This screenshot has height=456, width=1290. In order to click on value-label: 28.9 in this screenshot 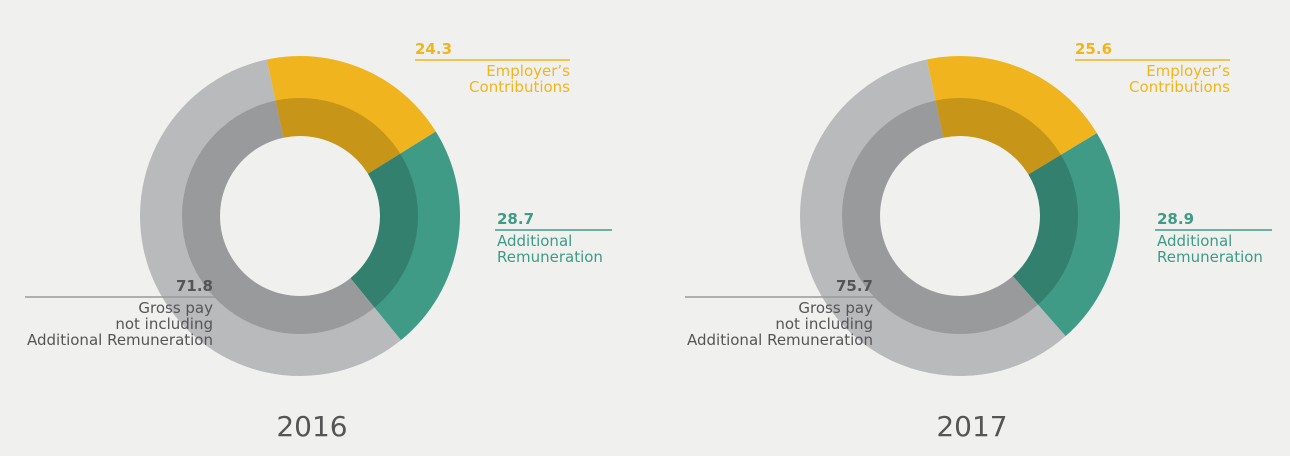, I will do `click(1176, 219)`.